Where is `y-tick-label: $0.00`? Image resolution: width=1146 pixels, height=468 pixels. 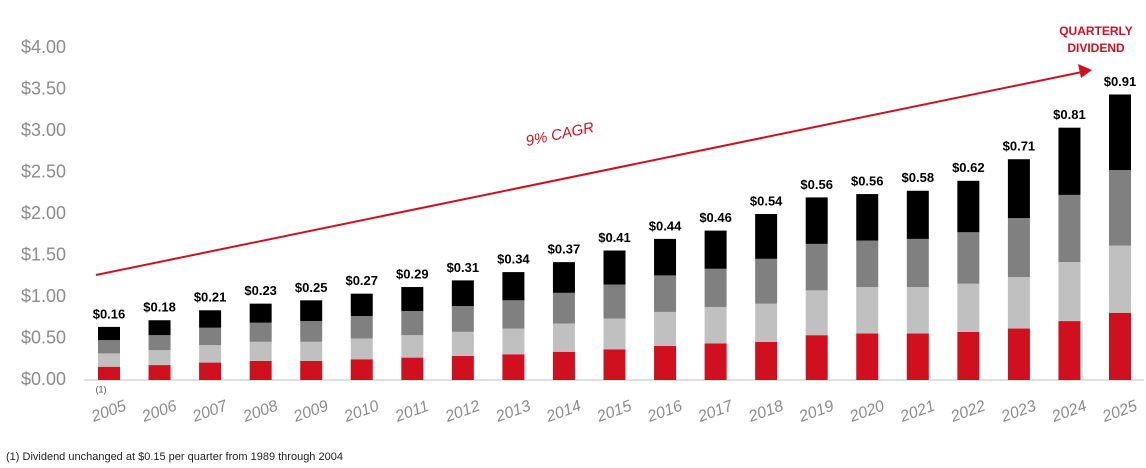 y-tick-label: $0.00 is located at coordinates (43, 379).